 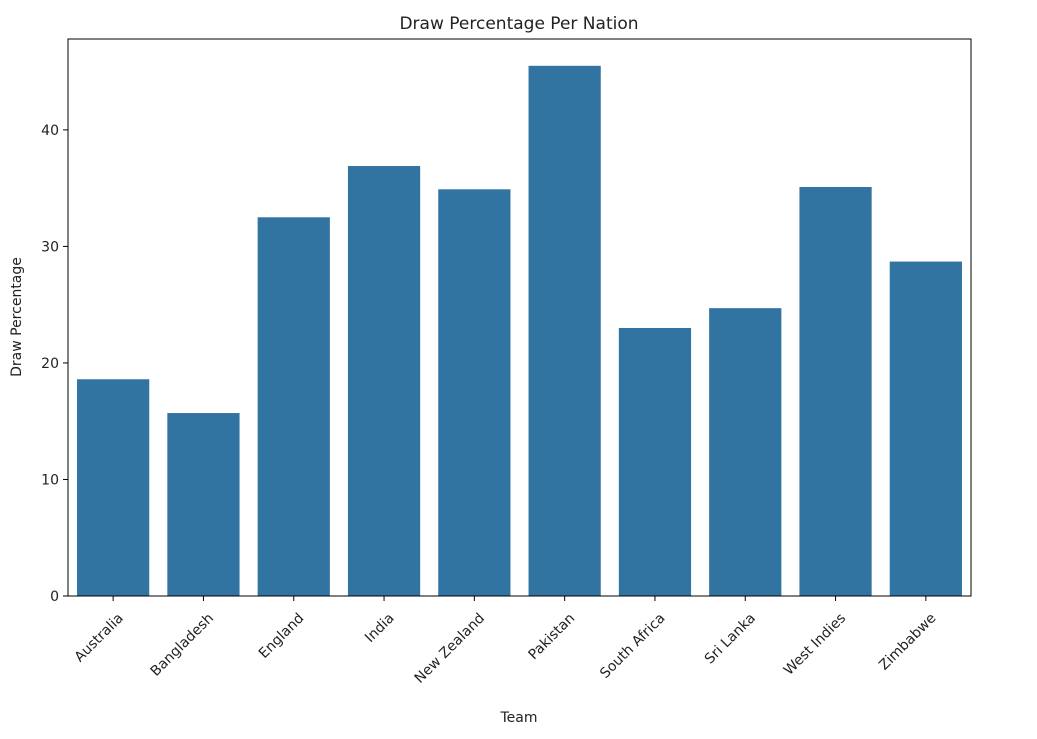 I want to click on x-tick-label: West Indies, so click(x=815, y=644).